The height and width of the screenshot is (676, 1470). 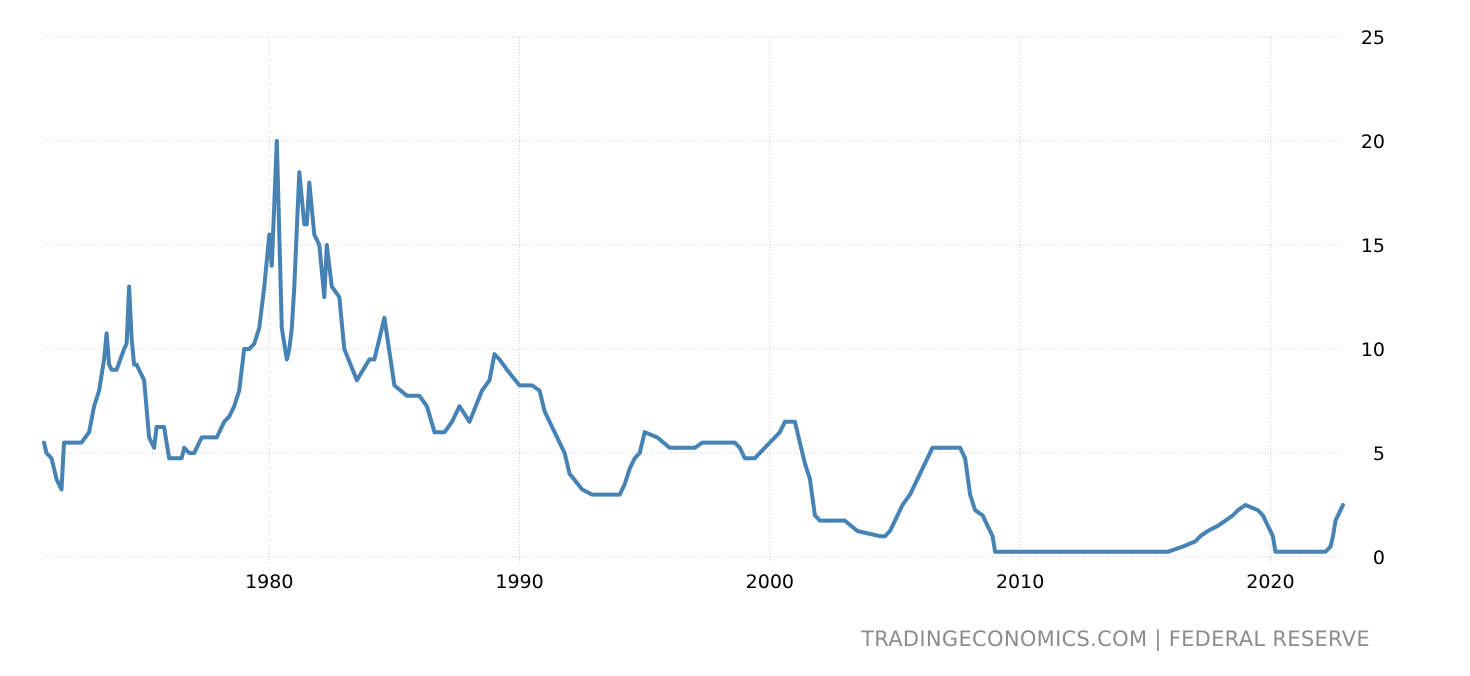 What do you see at coordinates (1373, 246) in the screenshot?
I see `y-tick-label: 15` at bounding box center [1373, 246].